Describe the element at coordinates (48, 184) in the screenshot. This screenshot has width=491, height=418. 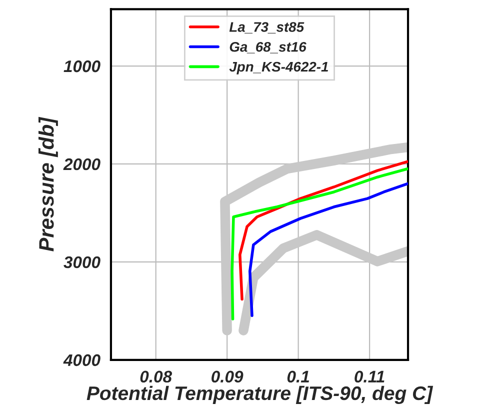
I see `y-axis-title: Pressure [db]` at that location.